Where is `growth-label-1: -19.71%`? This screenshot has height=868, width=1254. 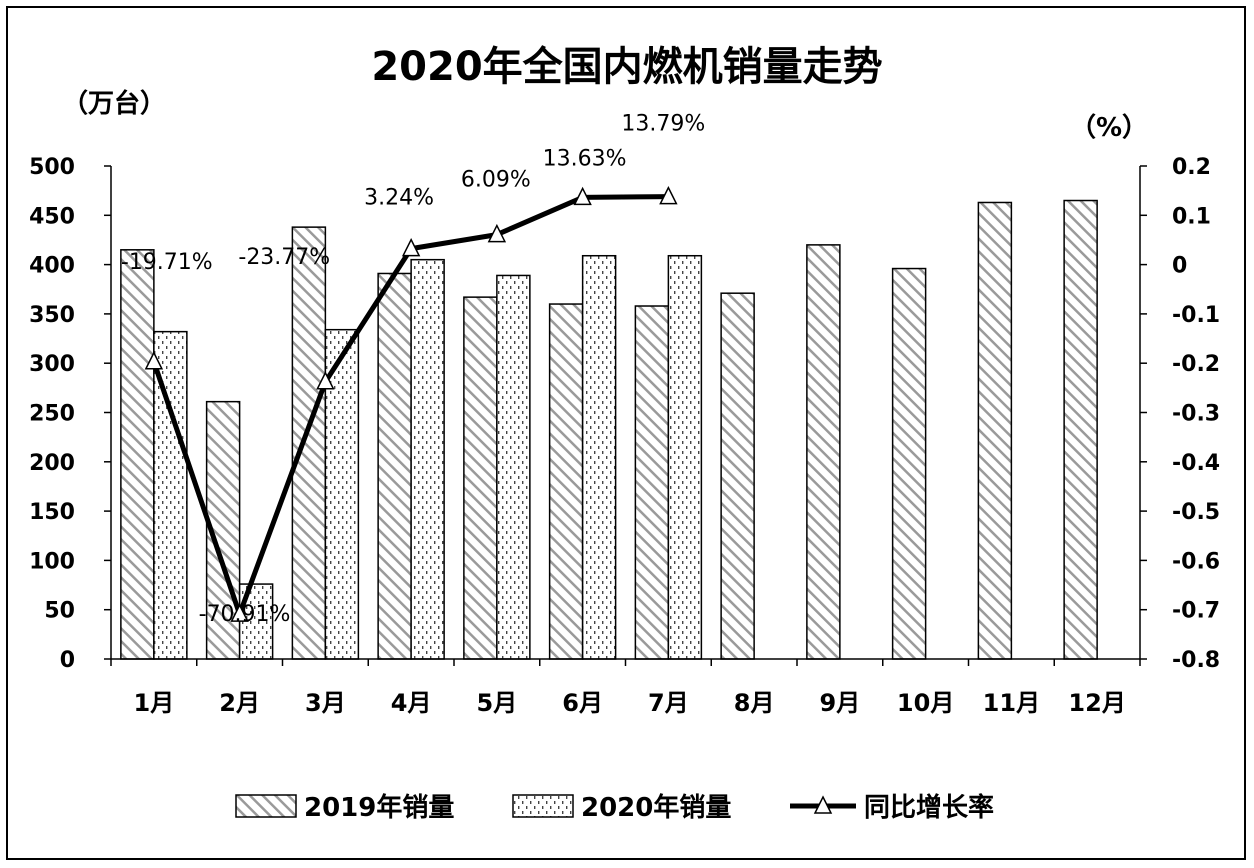 growth-label-1: -19.71% is located at coordinates (167, 262).